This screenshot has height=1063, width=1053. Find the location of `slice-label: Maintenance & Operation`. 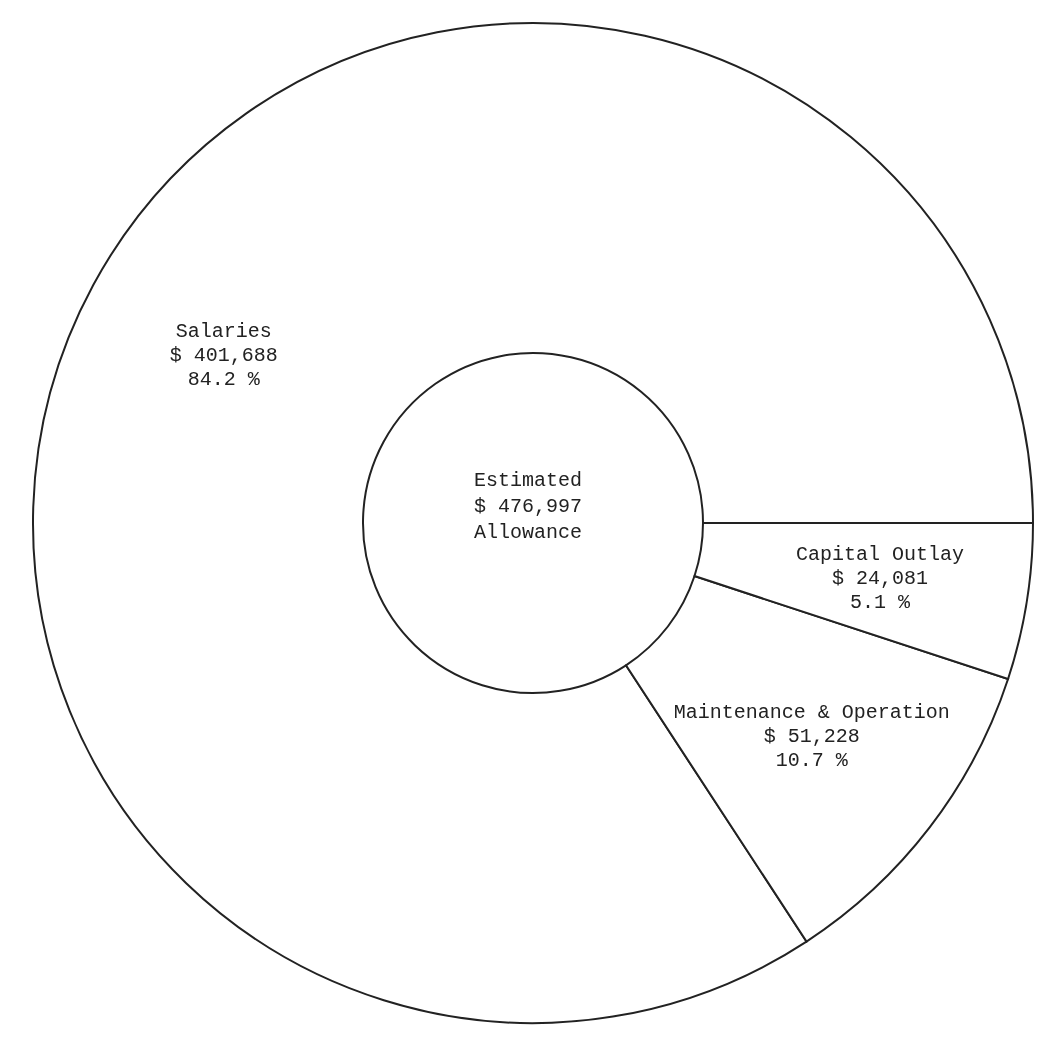

slice-label: Maintenance & Operation is located at coordinates (811, 713).